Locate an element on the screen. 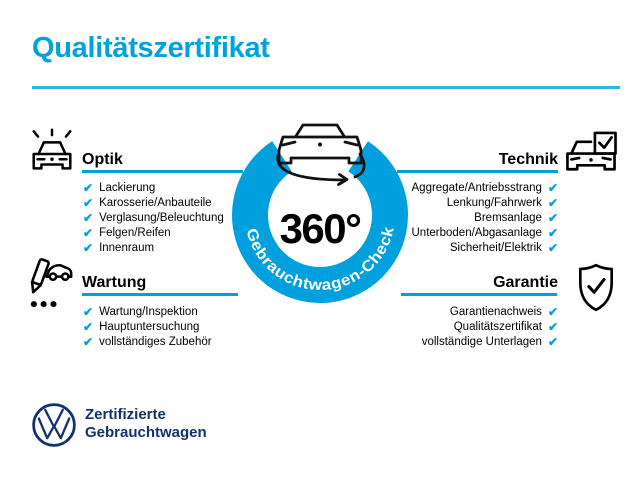  checklist-item: Lenkung/Fahrwerk ✔ is located at coordinates (485, 202).